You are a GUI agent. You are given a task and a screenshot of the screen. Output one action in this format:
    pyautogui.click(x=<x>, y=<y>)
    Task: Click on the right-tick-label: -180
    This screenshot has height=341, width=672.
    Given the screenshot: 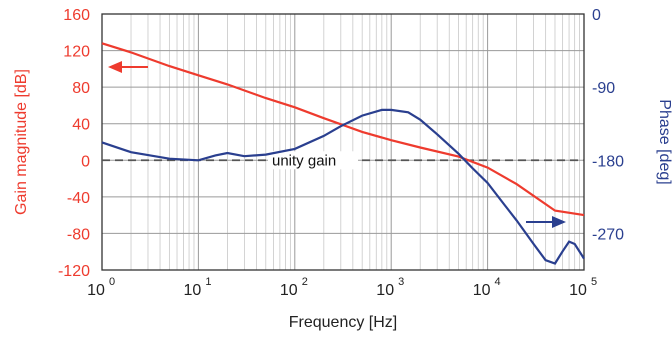 What is the action you would take?
    pyautogui.click(x=608, y=161)
    